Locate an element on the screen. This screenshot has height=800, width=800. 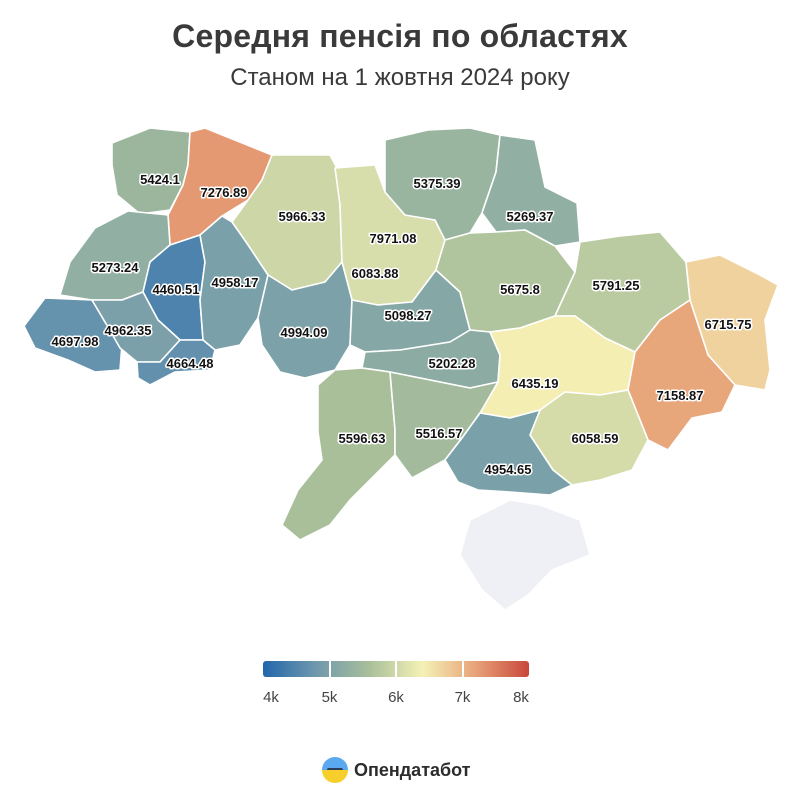
region-value-label: 5424.1 is located at coordinates (160, 179).